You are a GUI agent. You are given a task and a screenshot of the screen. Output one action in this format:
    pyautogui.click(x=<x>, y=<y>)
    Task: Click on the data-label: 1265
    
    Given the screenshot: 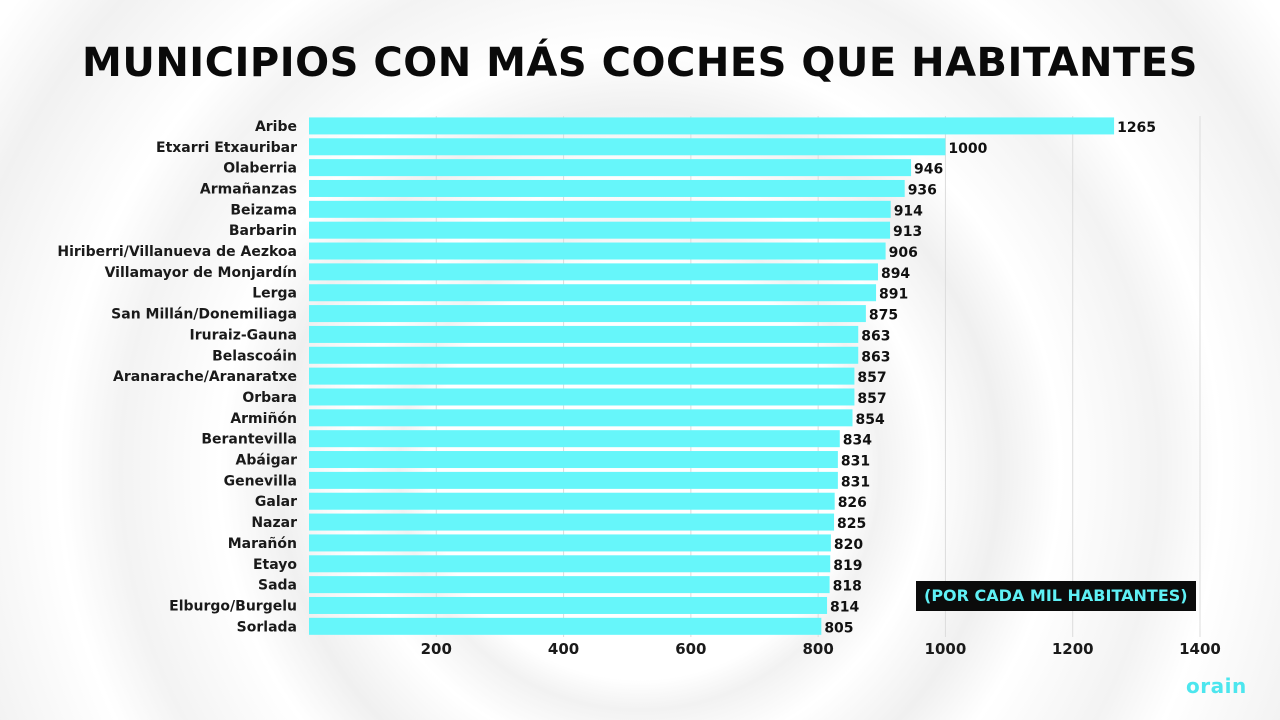 What is the action you would take?
    pyautogui.click(x=1136, y=128)
    